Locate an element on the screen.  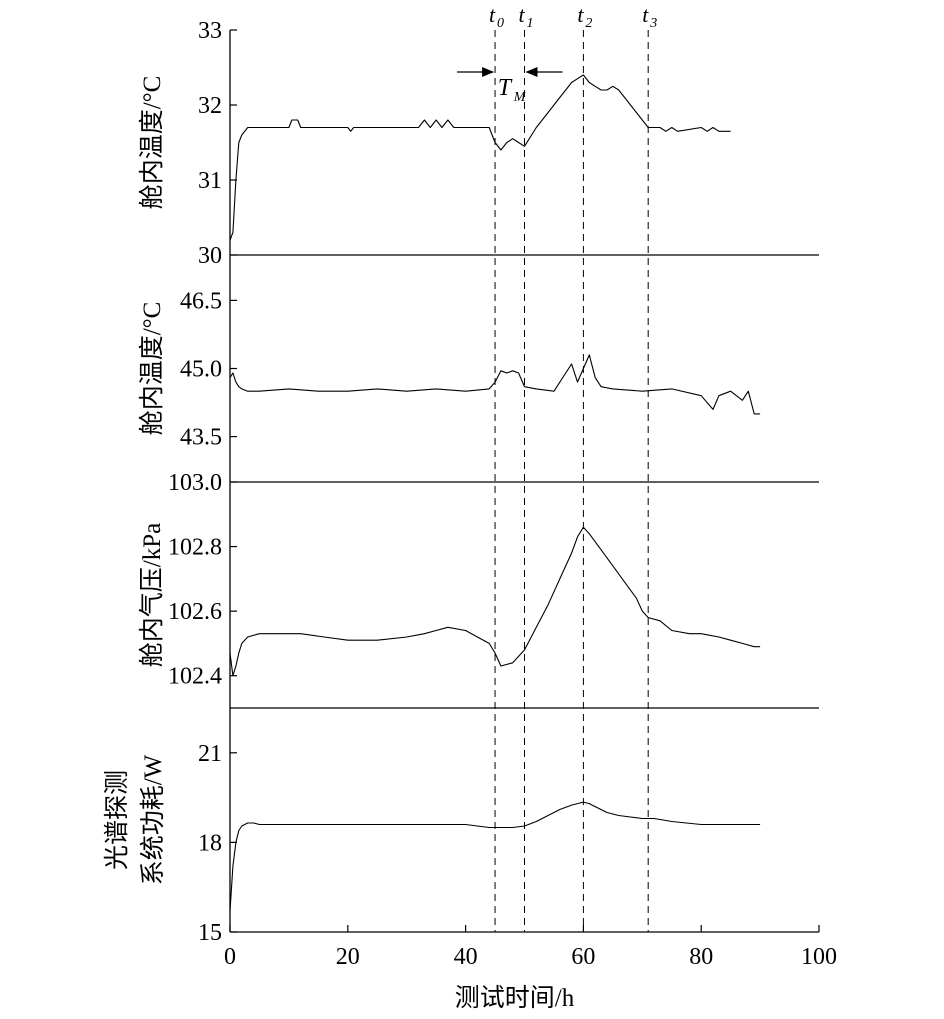
x-tick-label: 60 is located at coordinates (583, 957).